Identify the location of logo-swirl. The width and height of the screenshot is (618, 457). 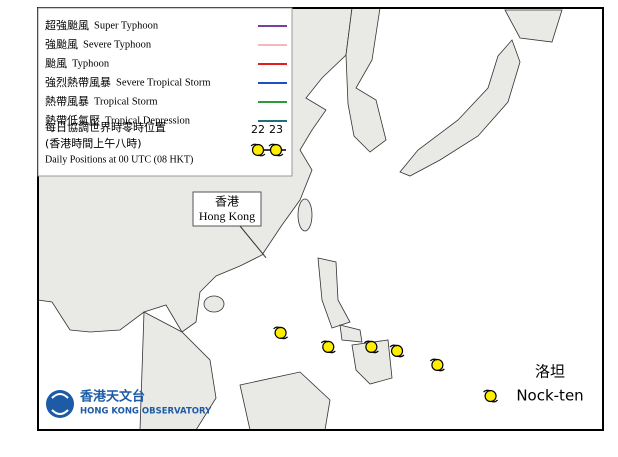
(60, 404).